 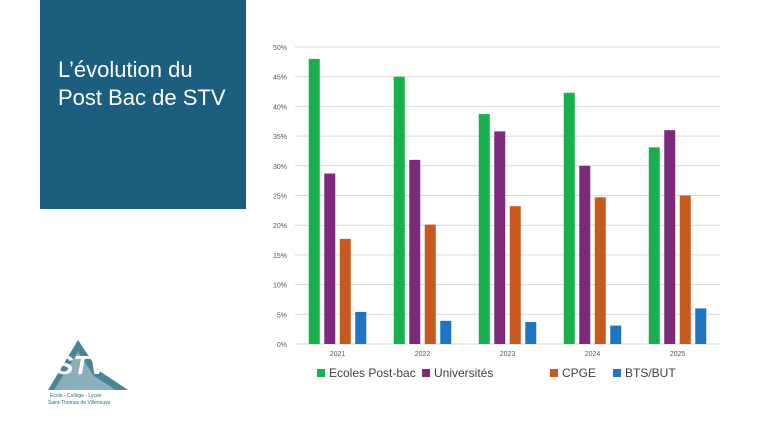 I want to click on logo-school-name: Saint-Thomas de Villeneuve, so click(x=79, y=403).